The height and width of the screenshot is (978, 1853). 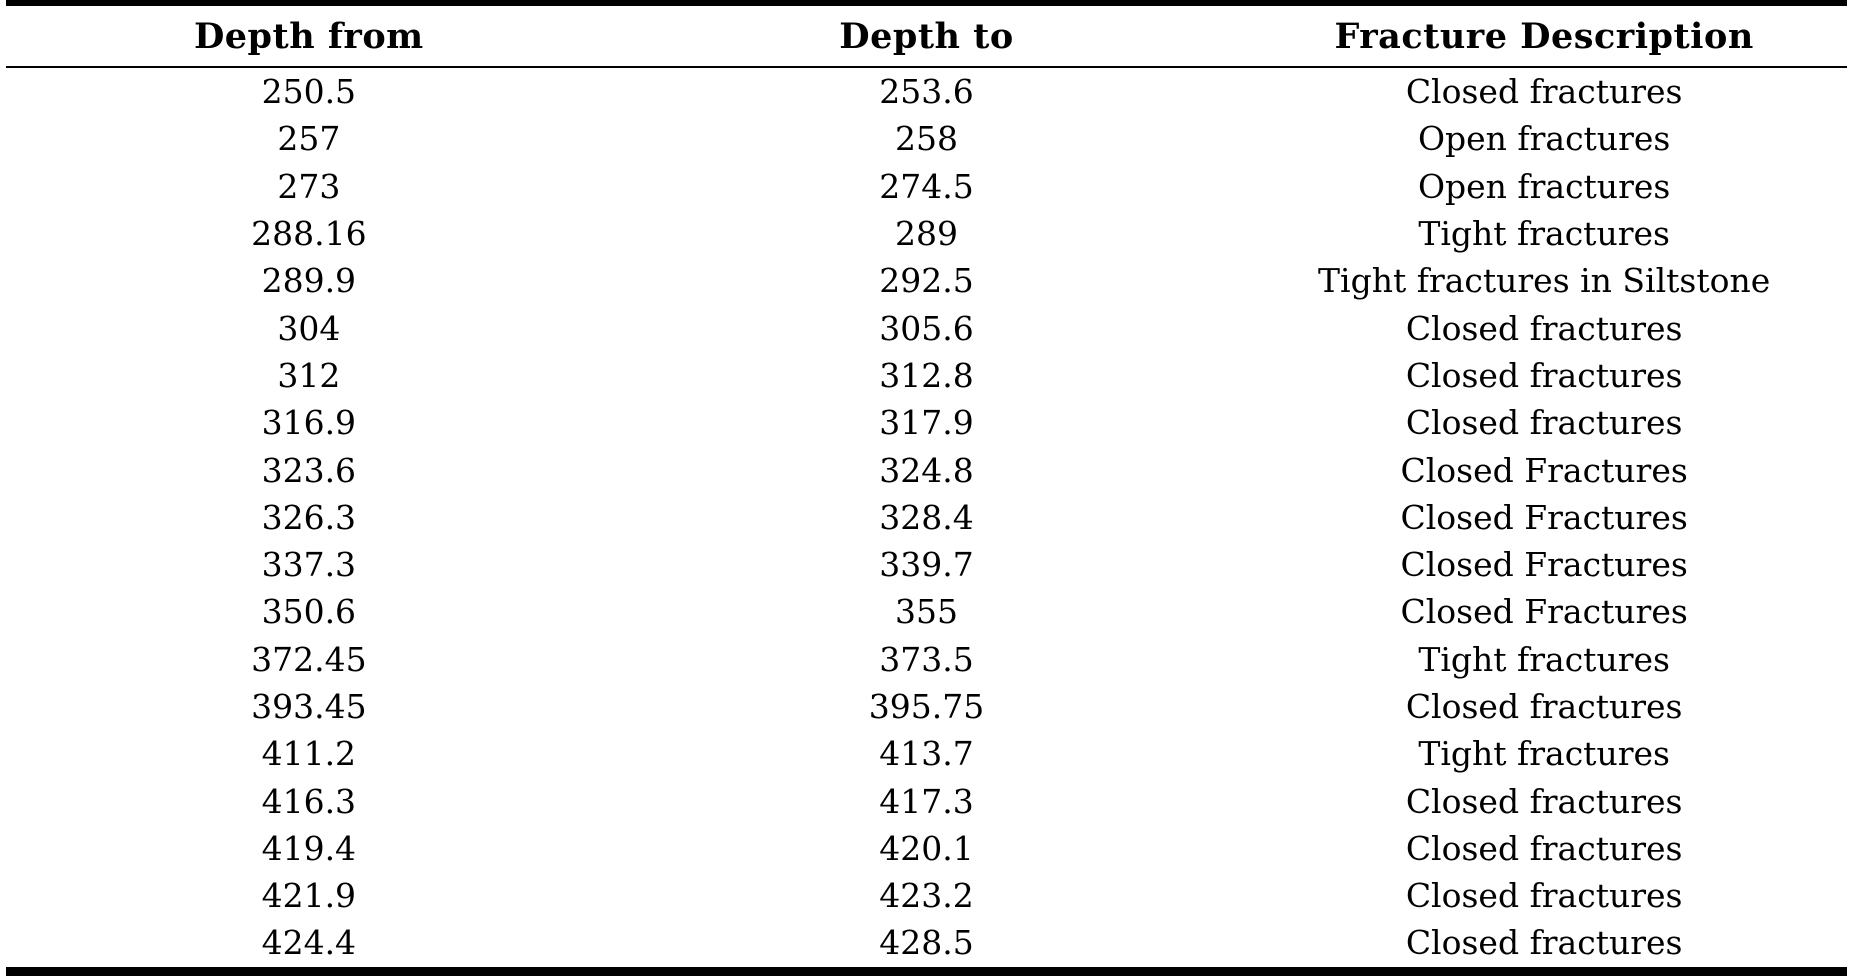 I want to click on cell-depth-to: 355, so click(x=926, y=612).